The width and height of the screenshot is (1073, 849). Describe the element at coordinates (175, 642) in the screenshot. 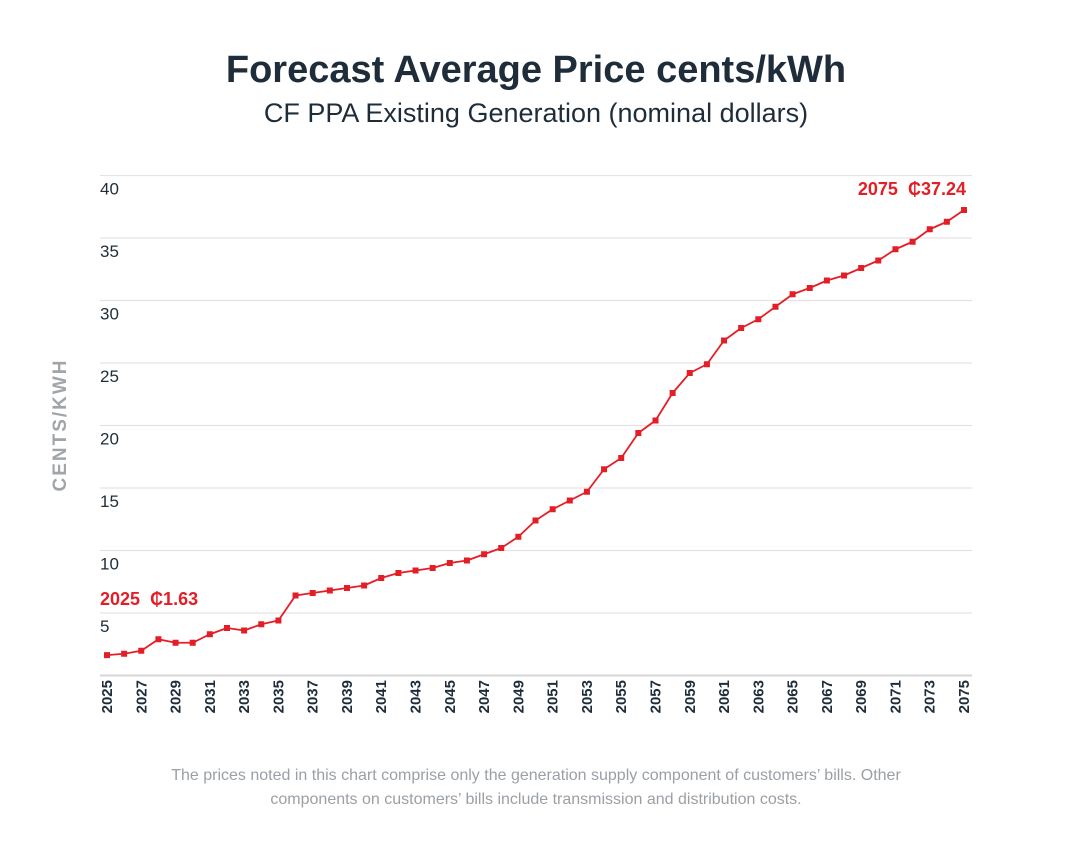

I see `data-point-2029` at that location.